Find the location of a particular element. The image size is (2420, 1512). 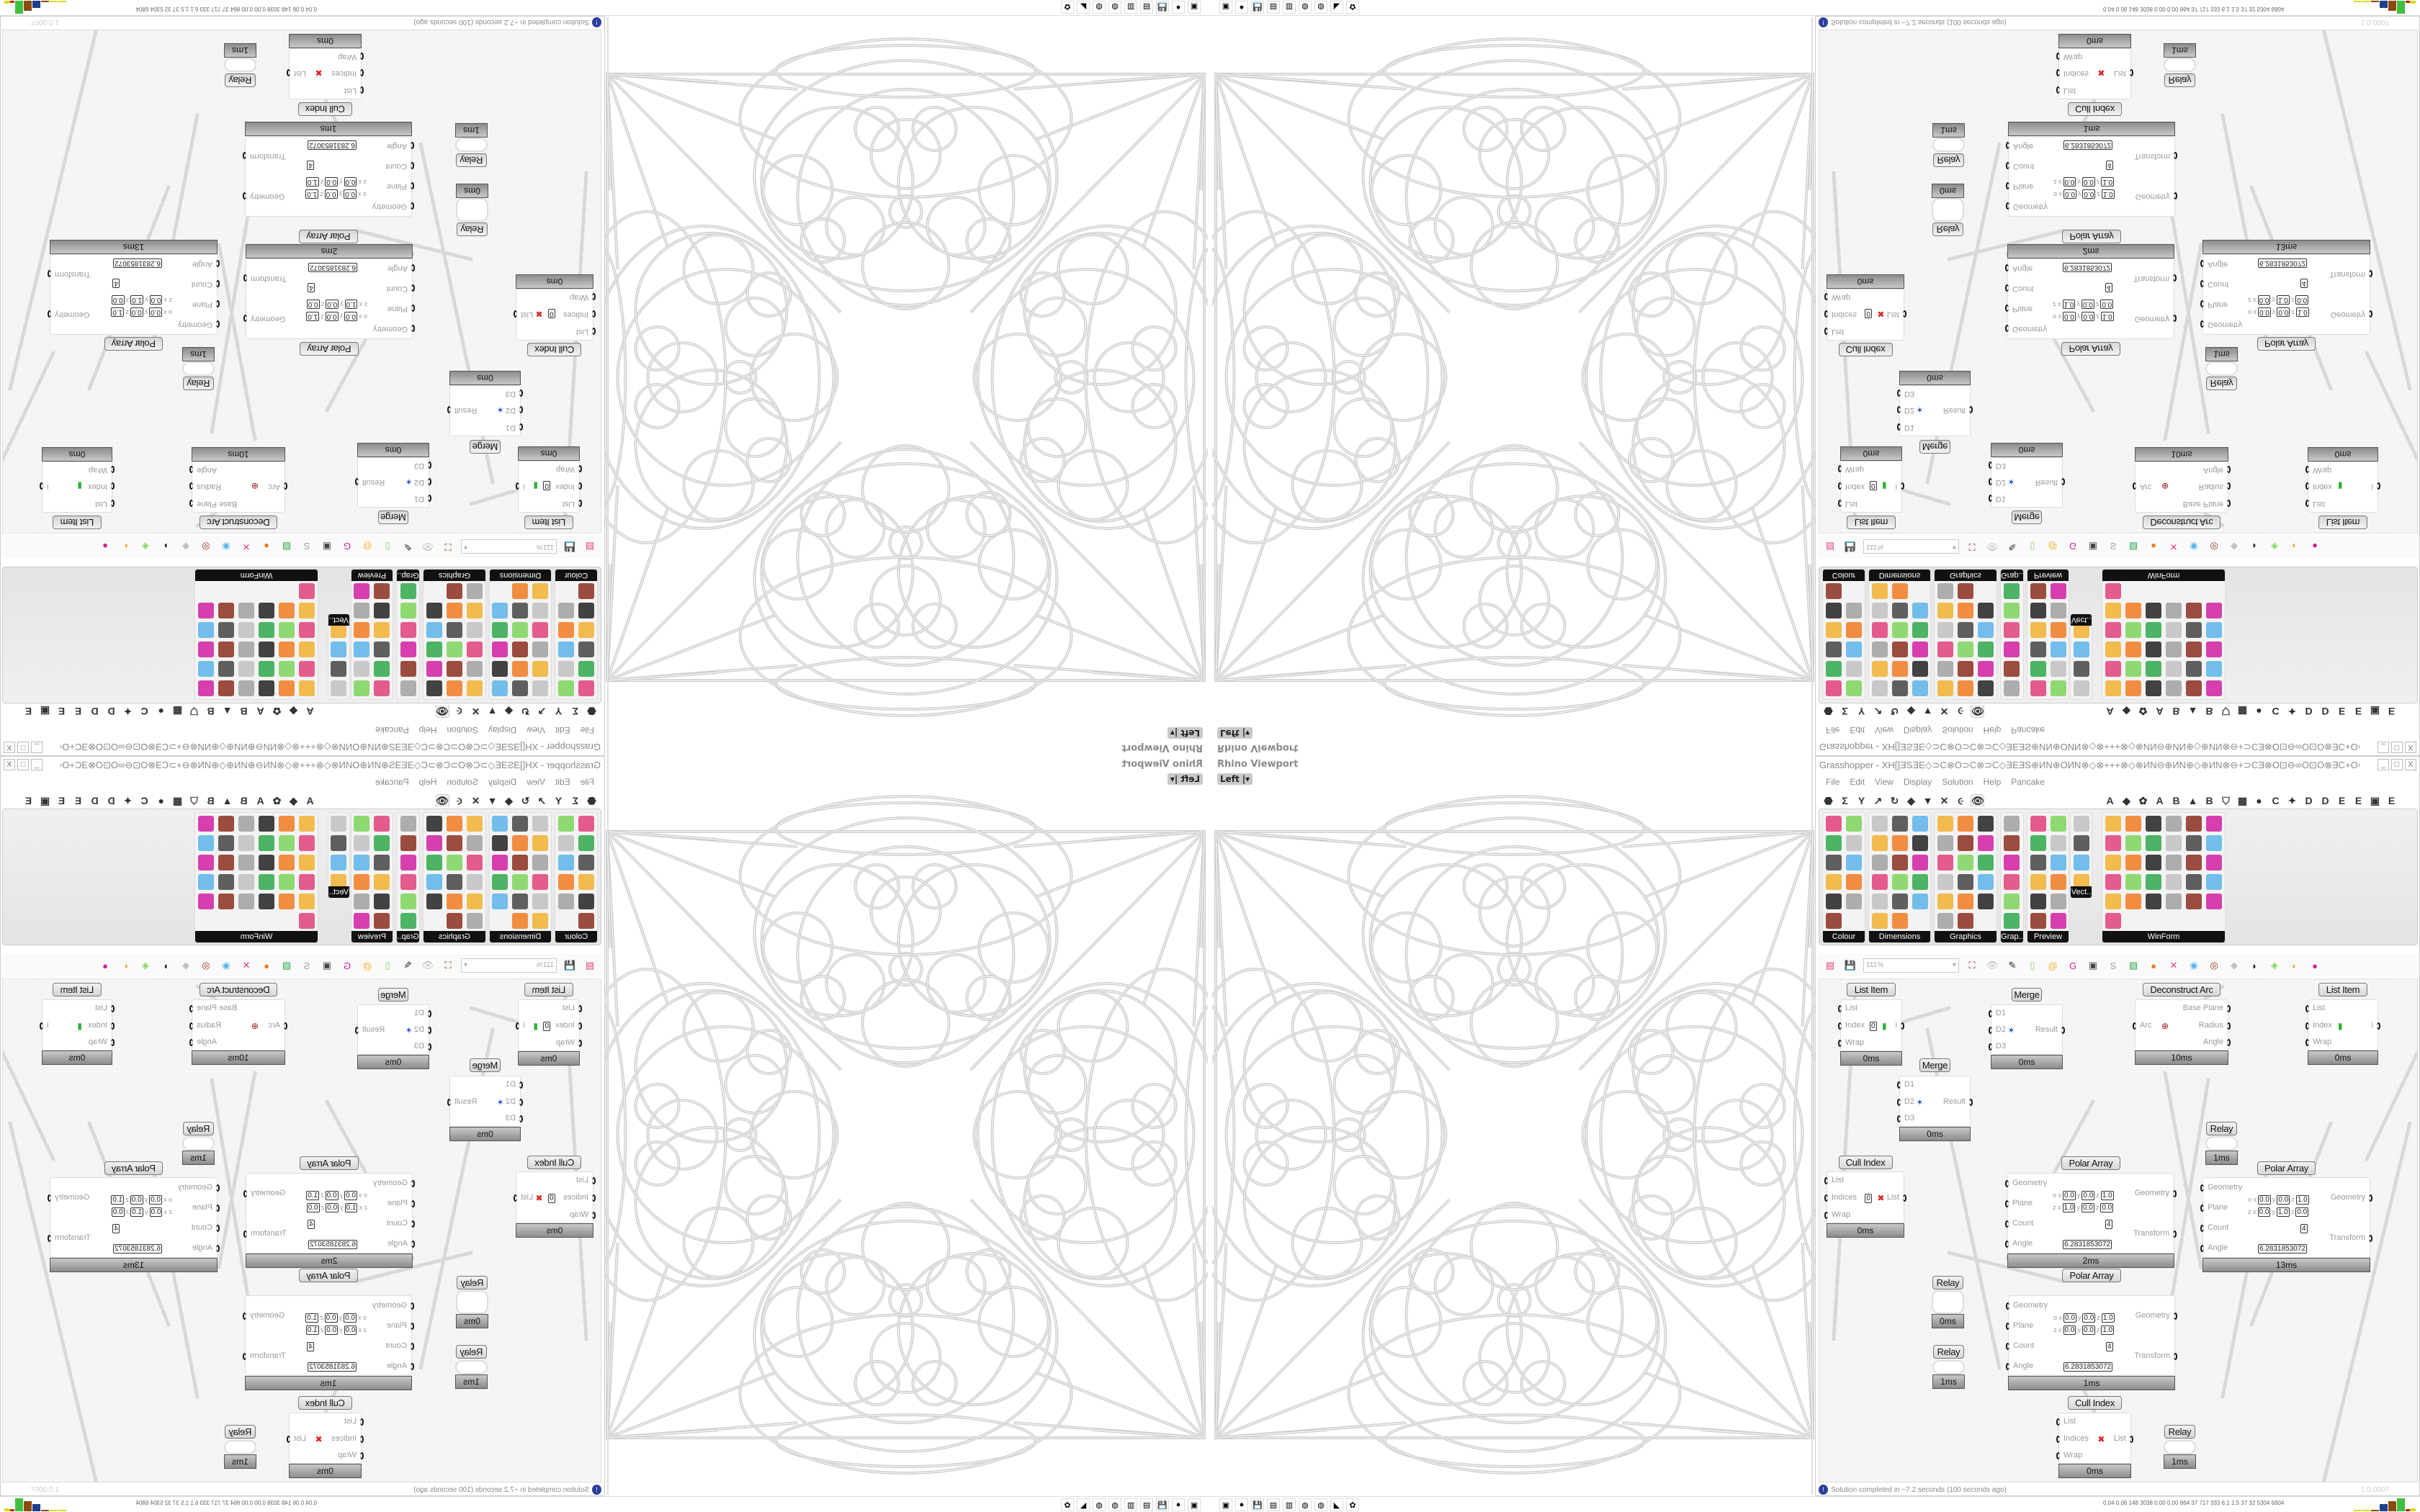

tab-icon: ◆ is located at coordinates (509, 800).